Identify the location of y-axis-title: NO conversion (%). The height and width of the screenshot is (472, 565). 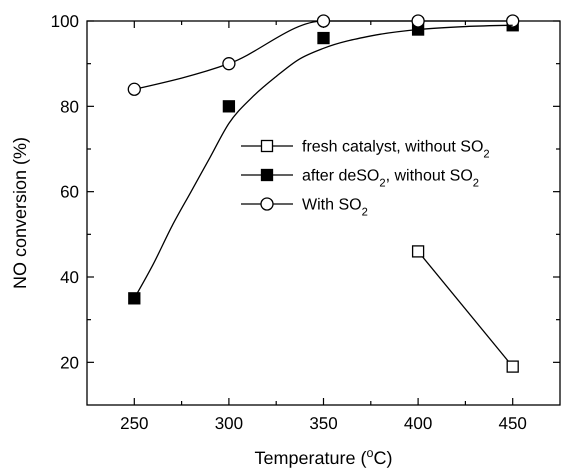
(20, 213).